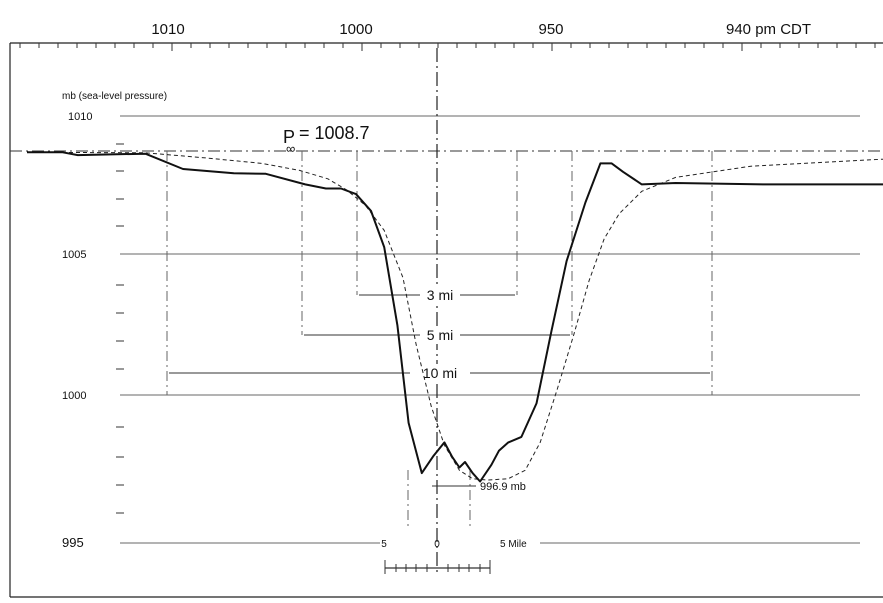 The image size is (883, 603). What do you see at coordinates (437, 567) in the screenshot?
I see `distance-scale-bar` at bounding box center [437, 567].